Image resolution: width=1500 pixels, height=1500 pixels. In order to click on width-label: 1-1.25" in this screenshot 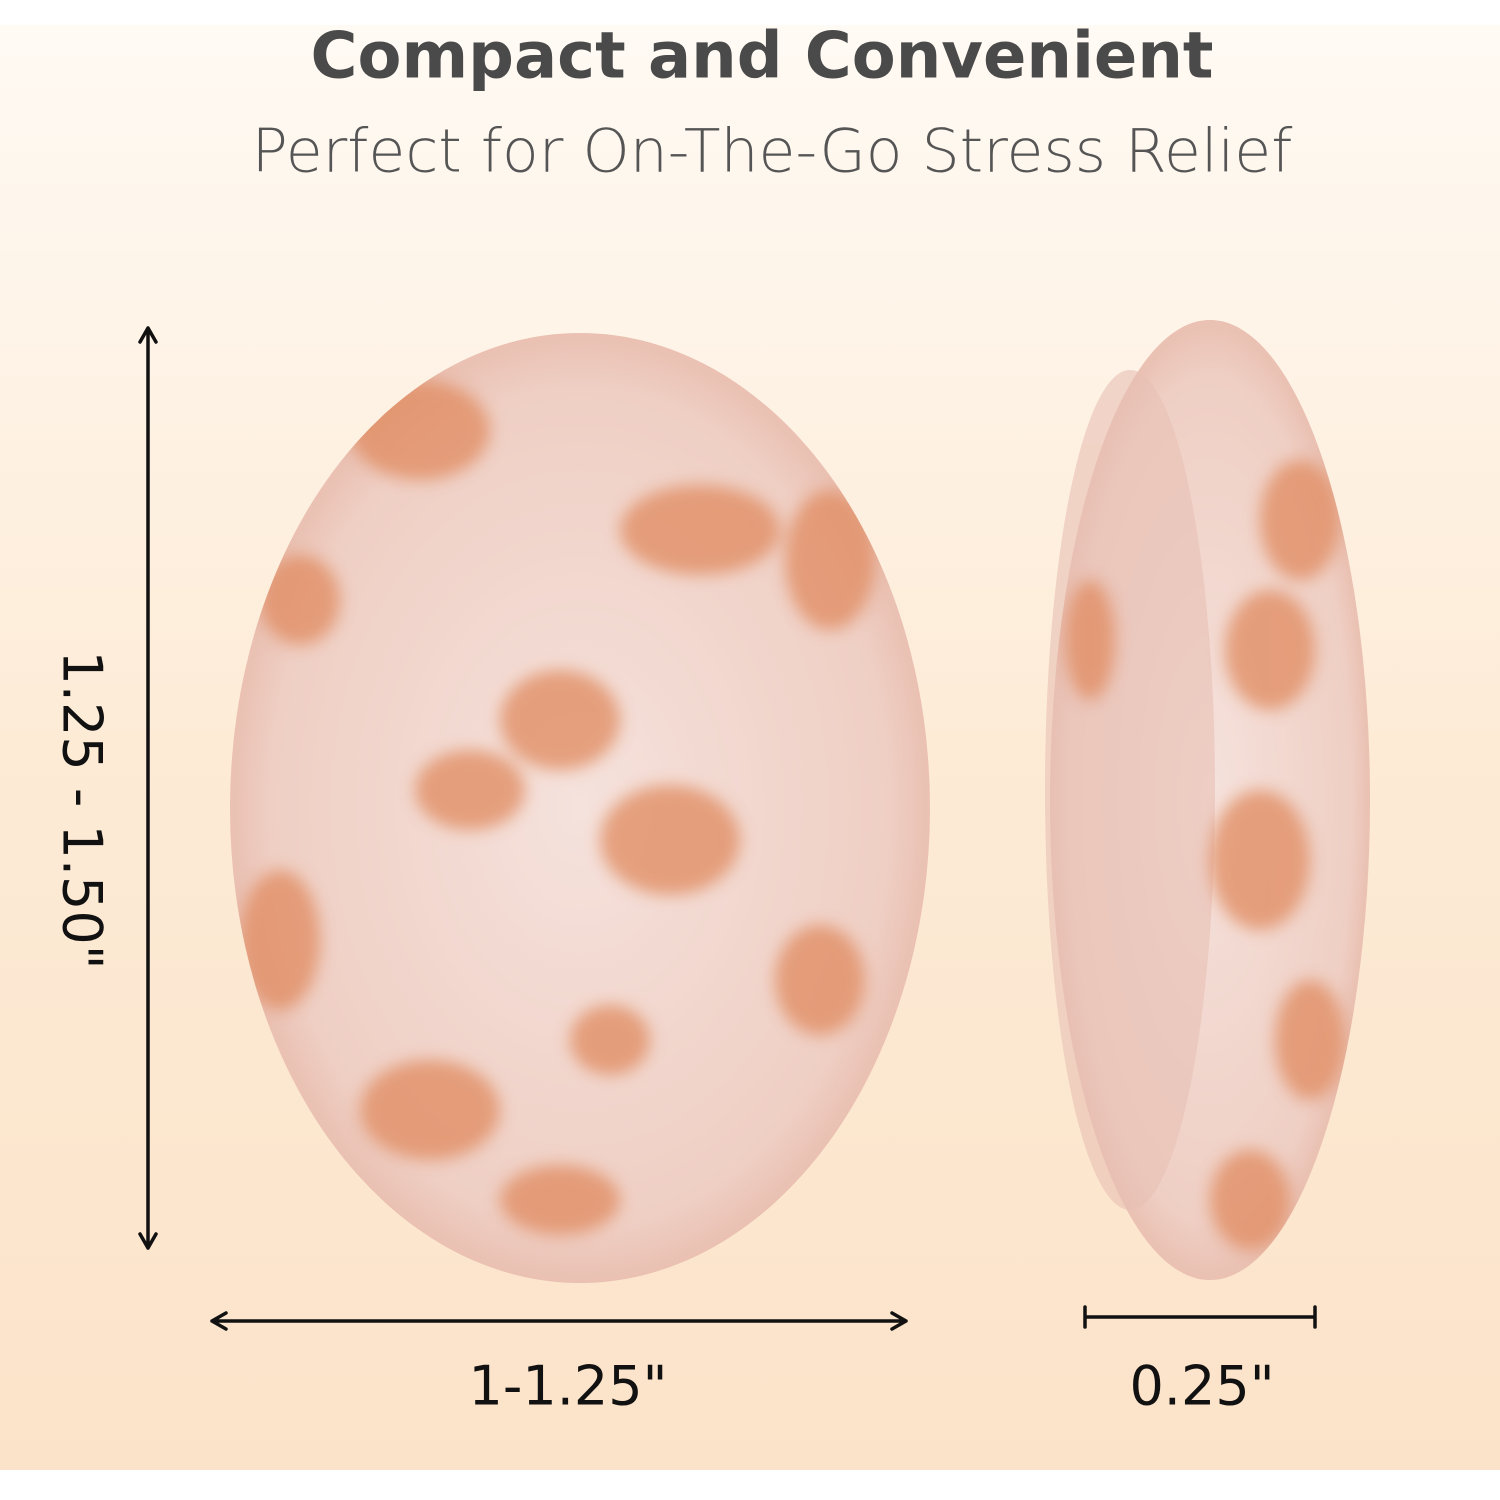, I will do `click(568, 1386)`.